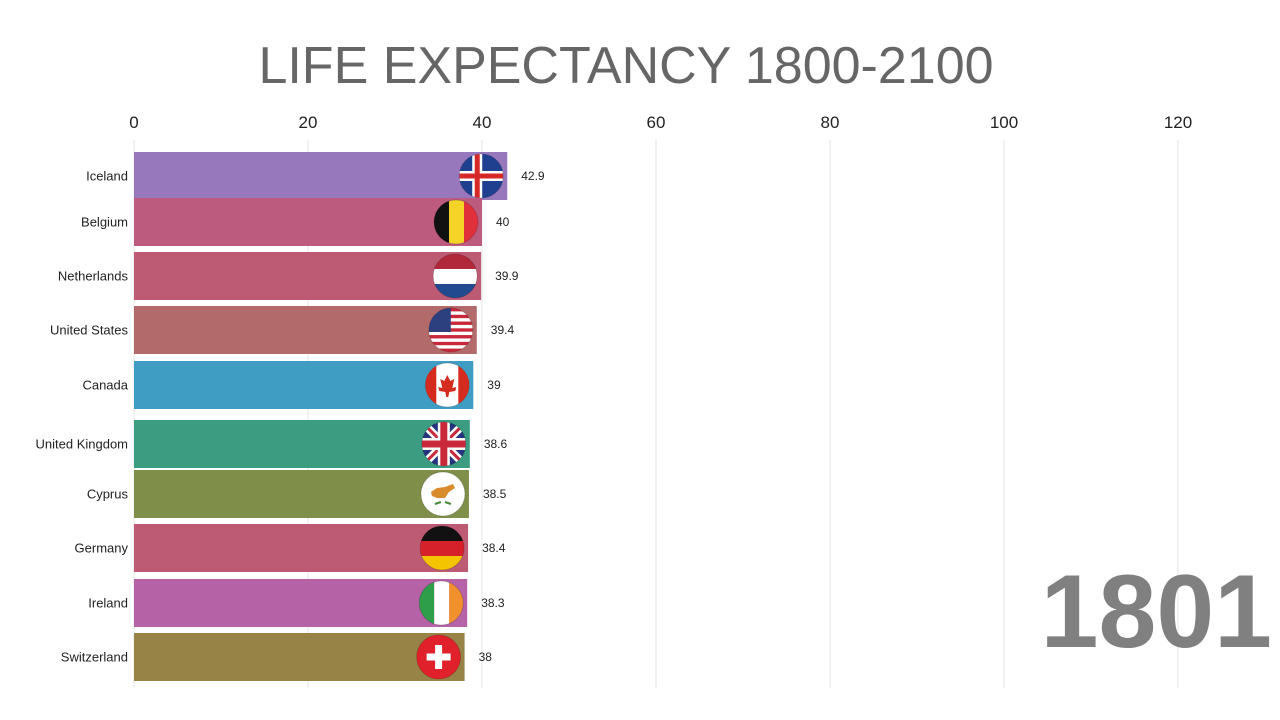  What do you see at coordinates (481, 176) in the screenshot?
I see `iceland-flag-icon` at bounding box center [481, 176].